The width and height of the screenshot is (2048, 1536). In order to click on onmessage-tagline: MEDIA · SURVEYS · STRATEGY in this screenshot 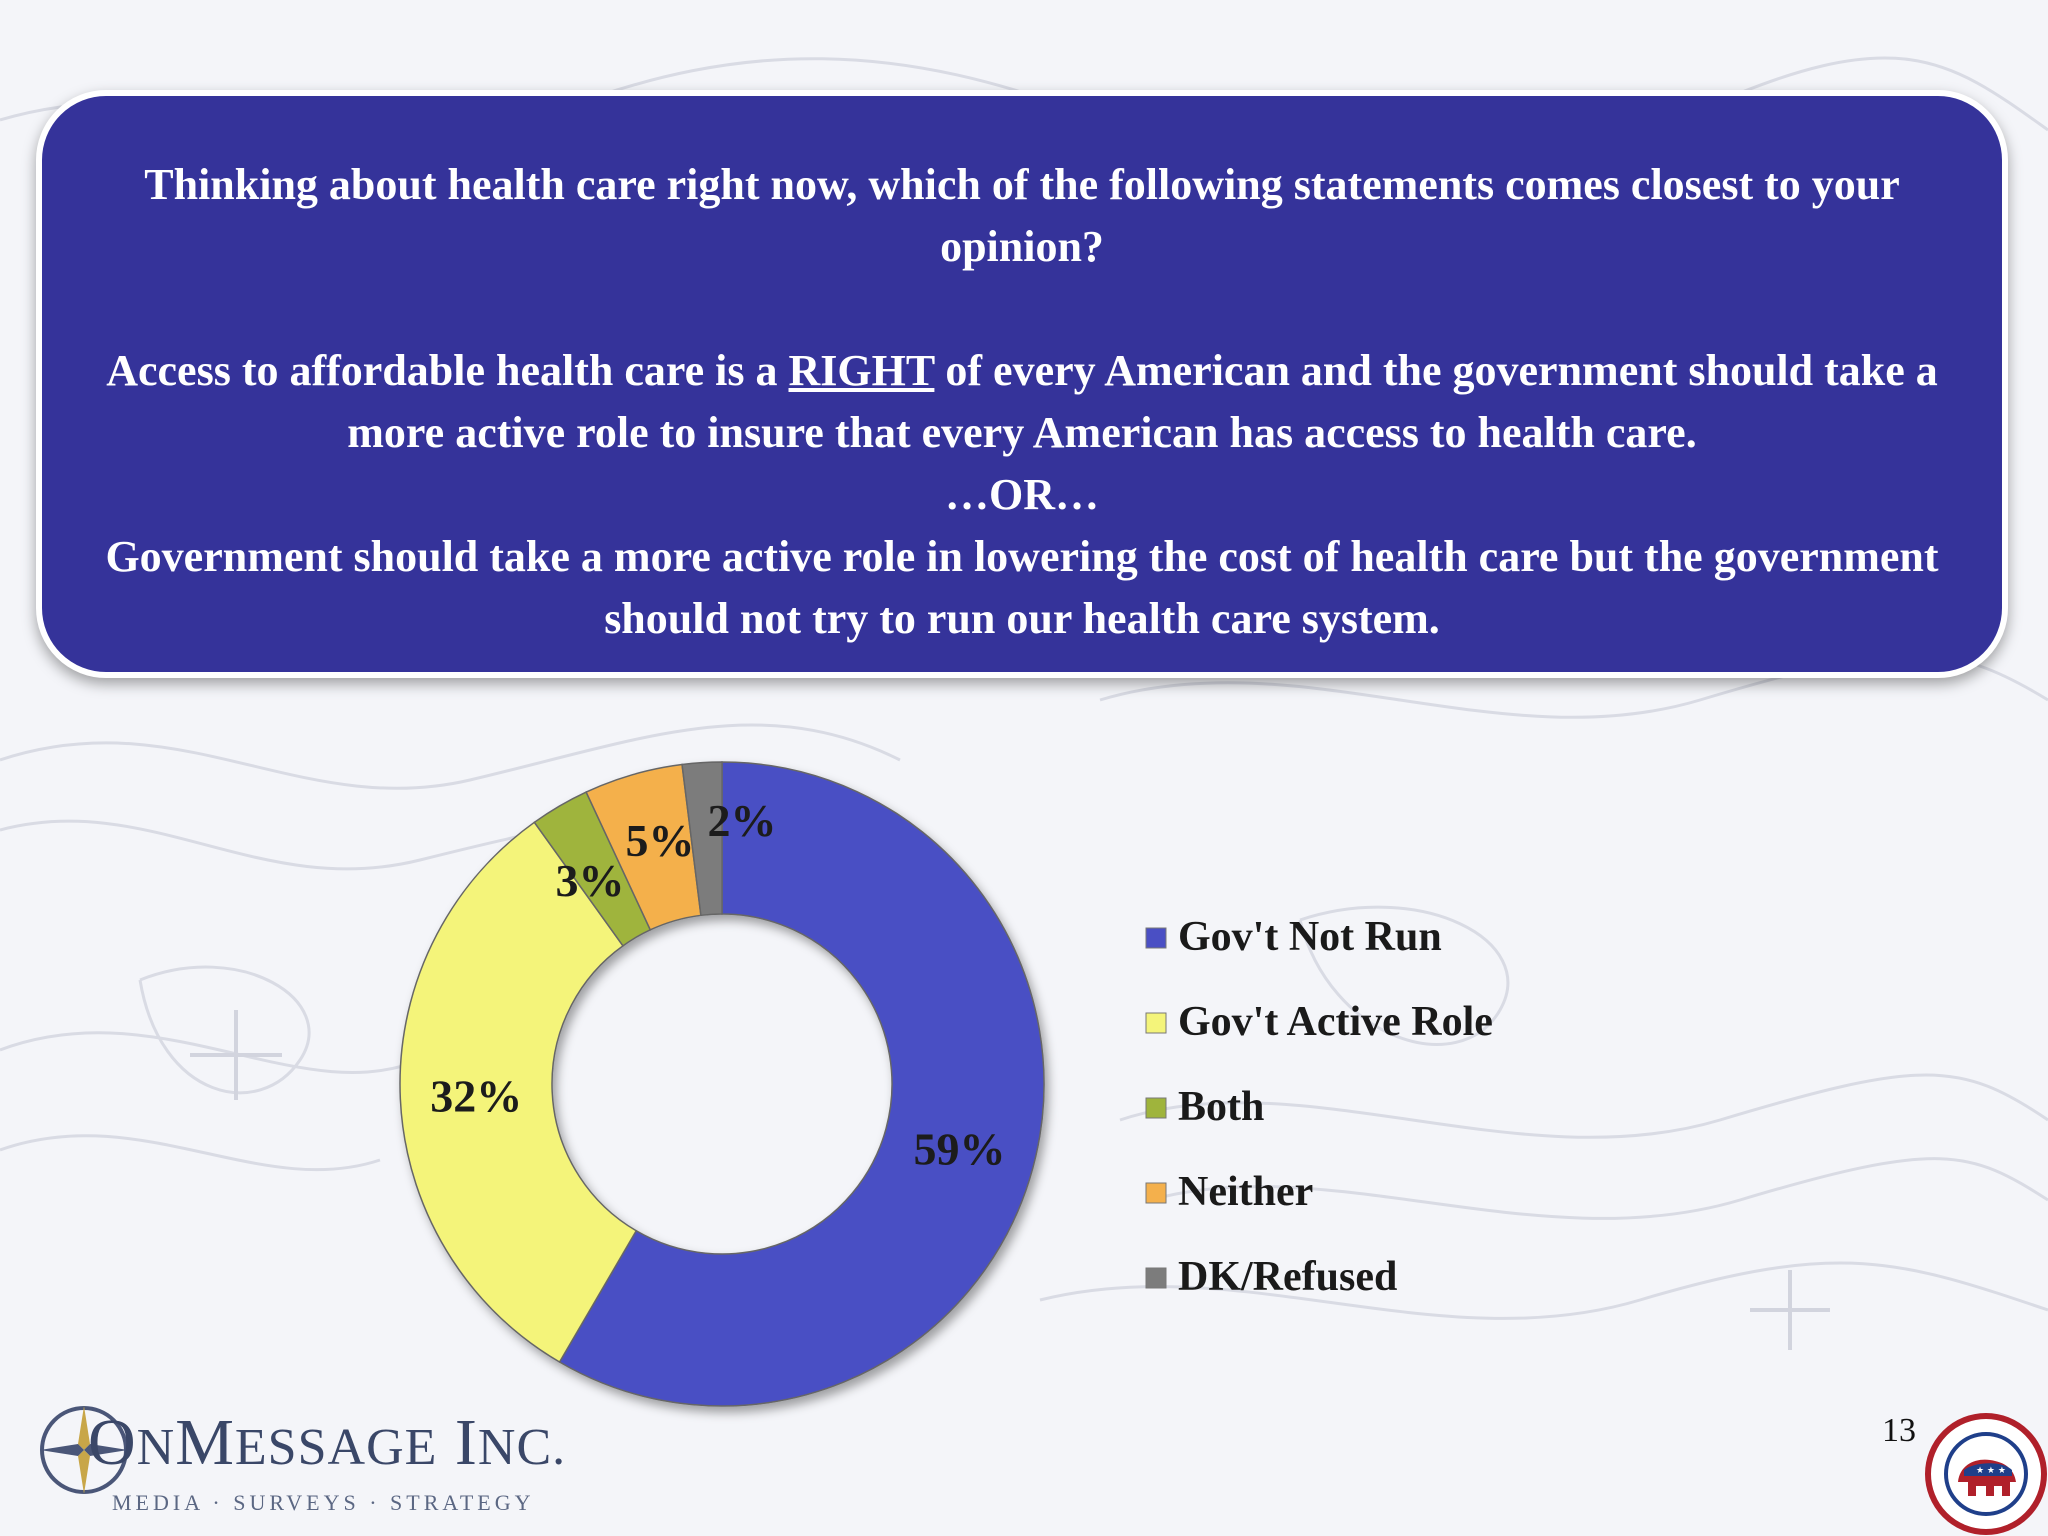, I will do `click(323, 1502)`.